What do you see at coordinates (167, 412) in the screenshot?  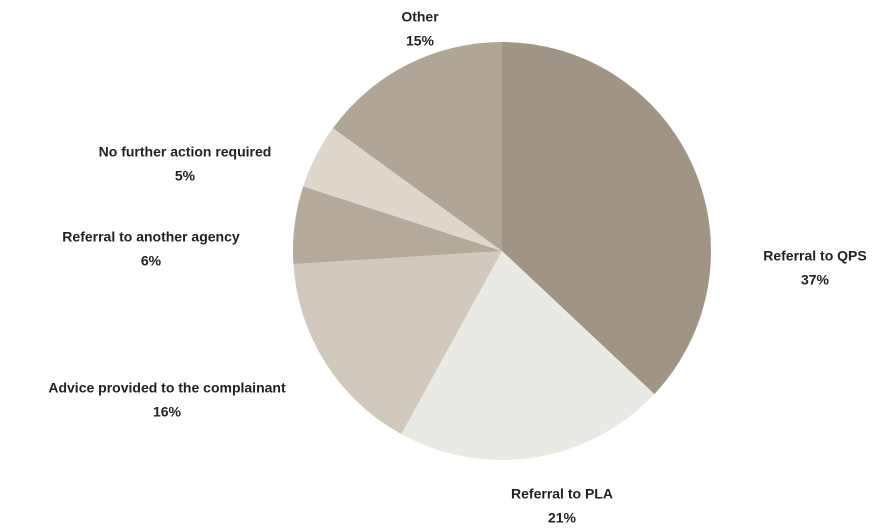 I see `slice-value-label: 16%` at bounding box center [167, 412].